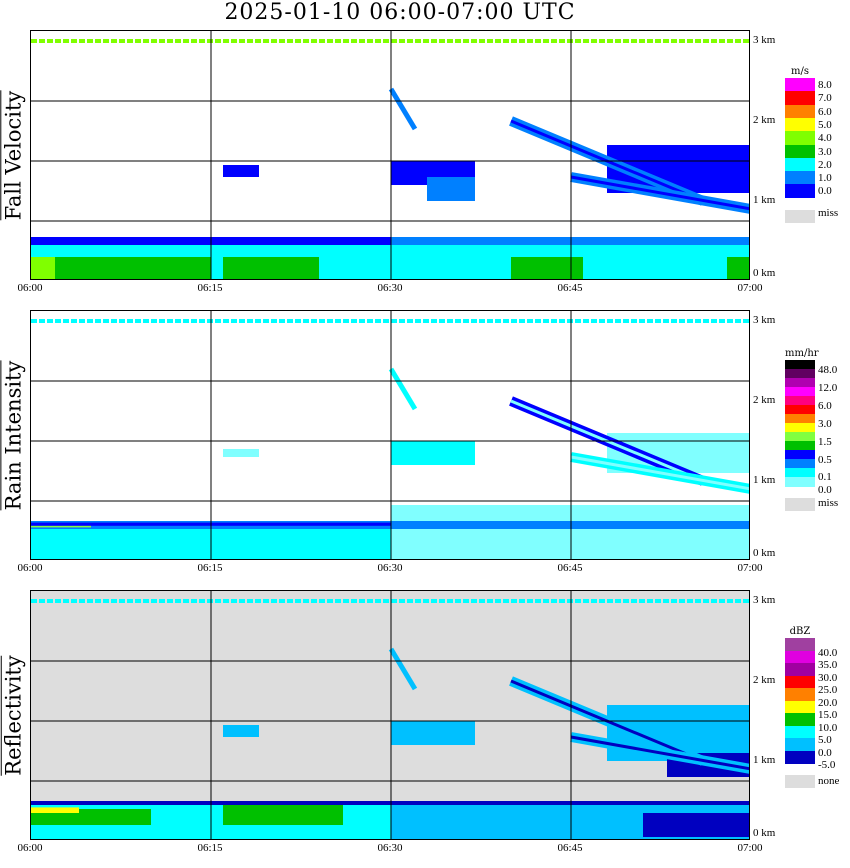 The height and width of the screenshot is (868, 850). Describe the element at coordinates (14, 715) in the screenshot. I see `y-axis-label: Reflectivity` at that location.